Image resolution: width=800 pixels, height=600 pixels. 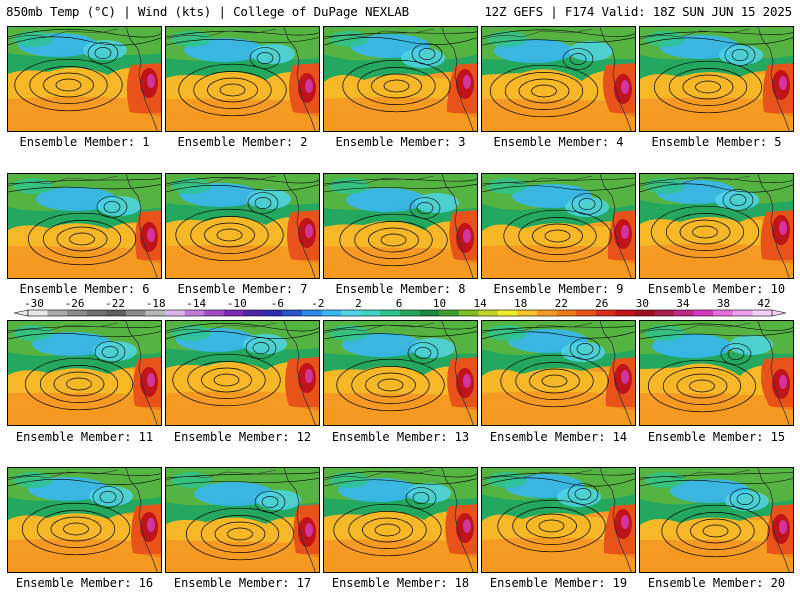 I want to click on colorbar-tick-label: 22, so click(x=561, y=303).